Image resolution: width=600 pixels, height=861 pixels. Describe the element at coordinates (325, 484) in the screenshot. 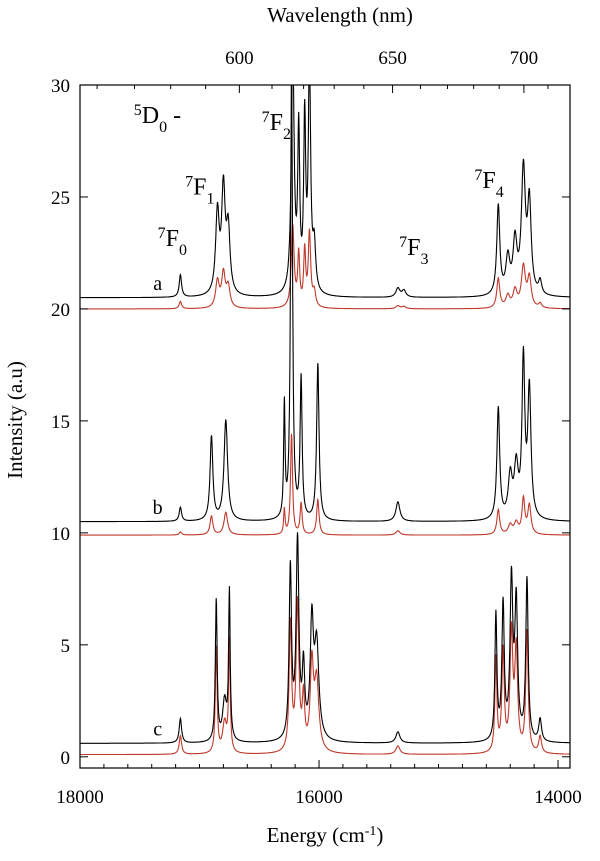

I see `series-b-red` at that location.